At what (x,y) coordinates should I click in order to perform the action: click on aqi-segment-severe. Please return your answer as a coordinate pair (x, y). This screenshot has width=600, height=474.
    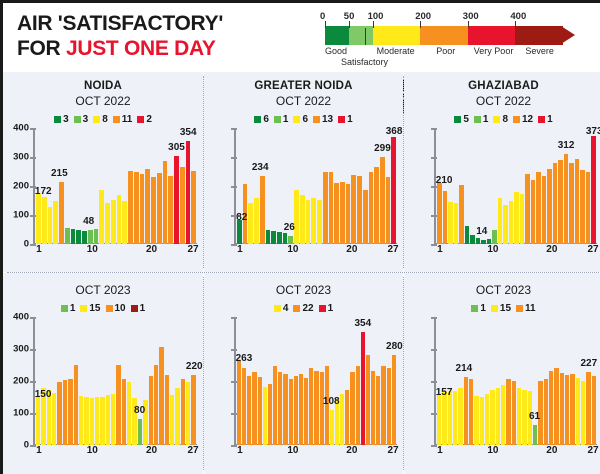
    Looking at the image, I should click on (539, 35).